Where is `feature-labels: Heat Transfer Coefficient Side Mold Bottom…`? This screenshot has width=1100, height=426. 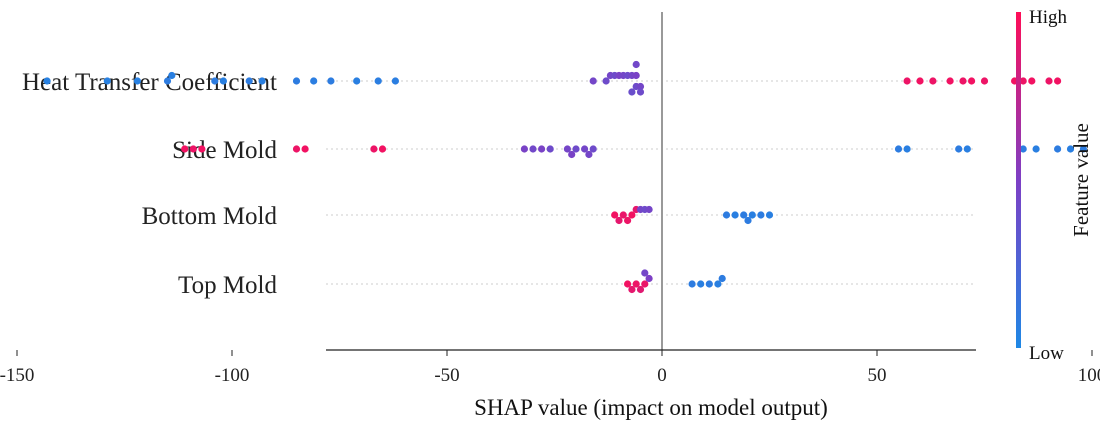
feature-labels: Heat Transfer Coefficient Side Mold Bottom… is located at coordinates (150, 184).